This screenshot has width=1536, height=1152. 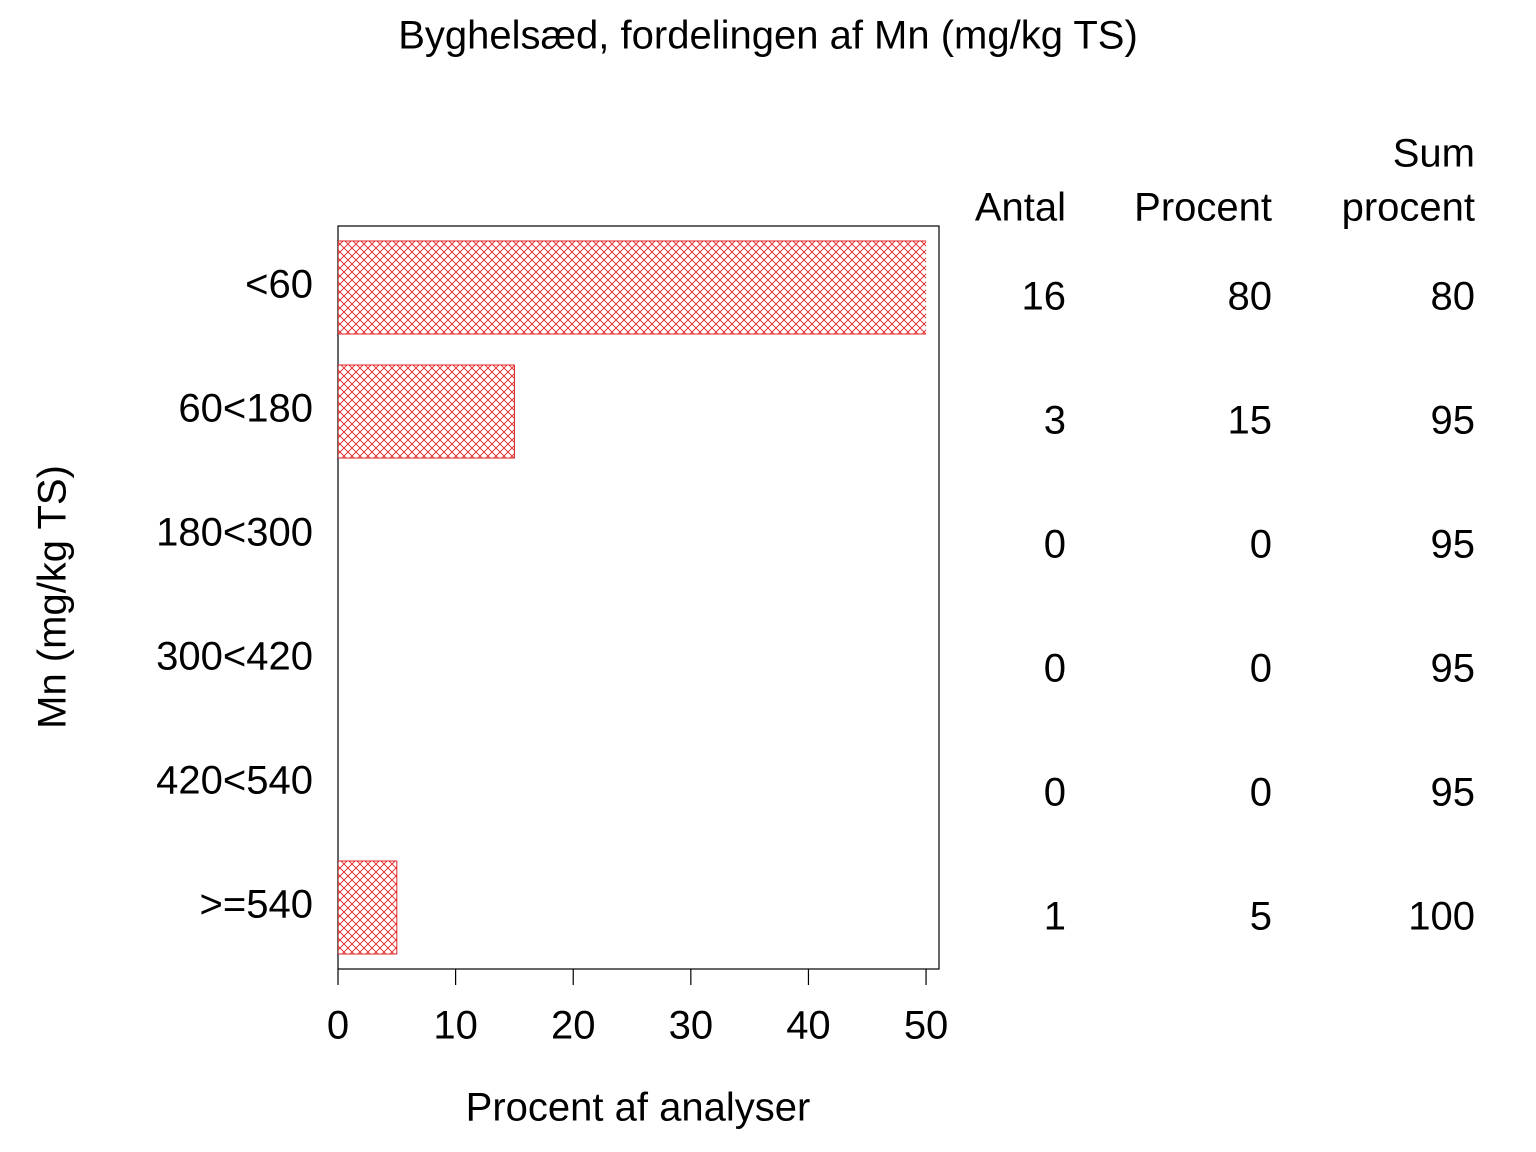 What do you see at coordinates (1044, 297) in the screenshot?
I see `table-count: 16` at bounding box center [1044, 297].